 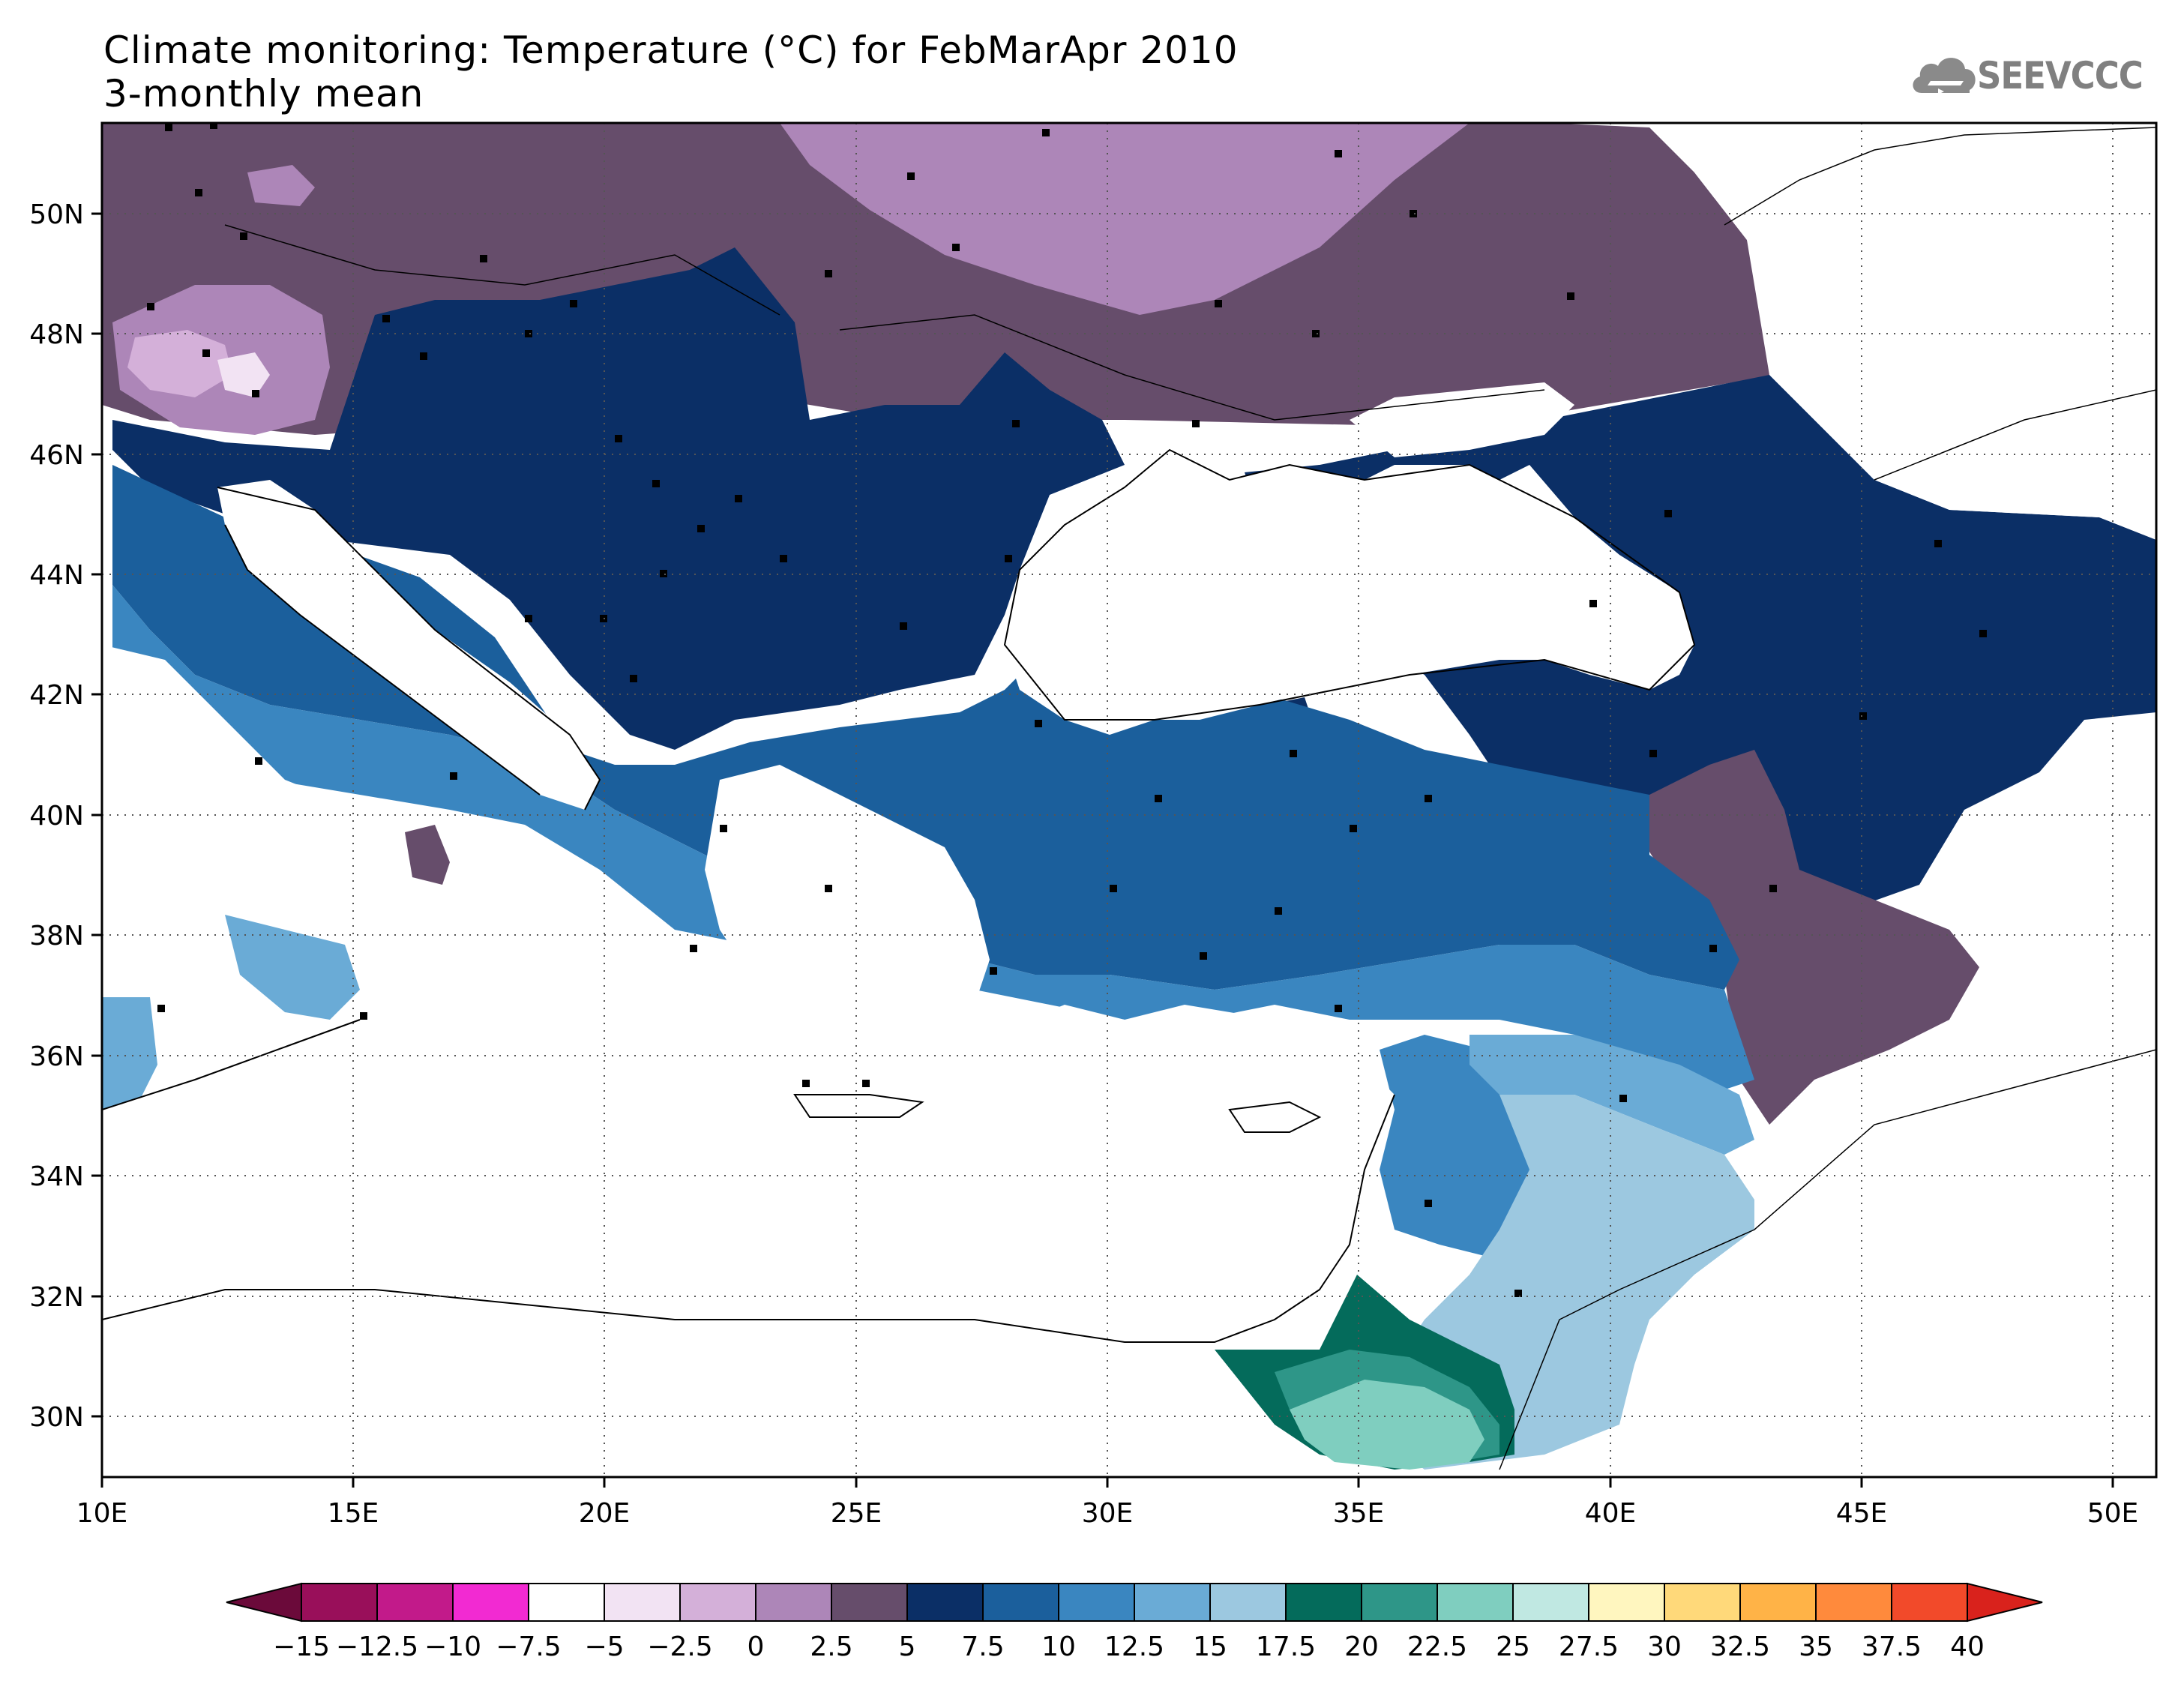 What do you see at coordinates (618, 498) in the screenshot?
I see `band-5-7.5` at bounding box center [618, 498].